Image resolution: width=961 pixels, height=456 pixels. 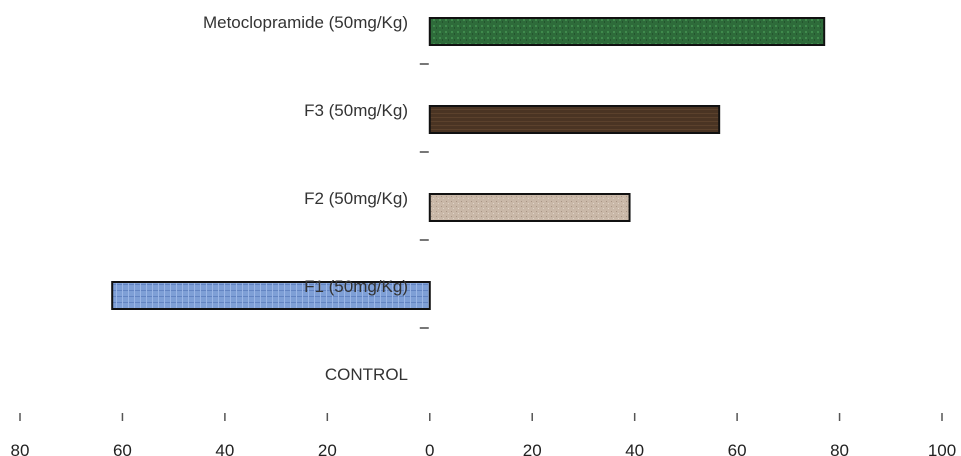 I want to click on category-label-f1-50mg-kg: F1 (50mg/Kg), so click(x=356, y=286).